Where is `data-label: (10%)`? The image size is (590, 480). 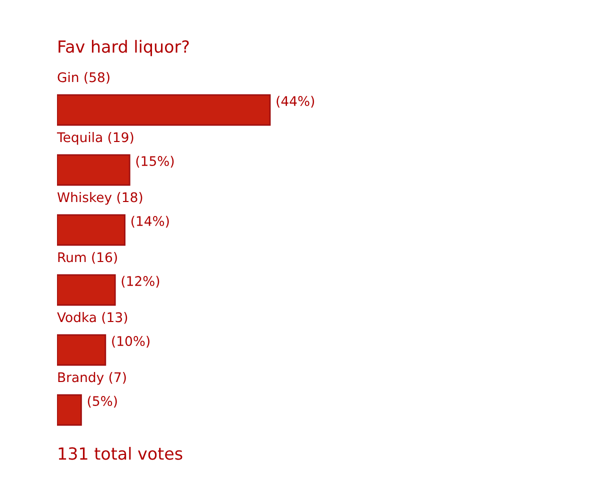
data-label: (10%) is located at coordinates (131, 342).